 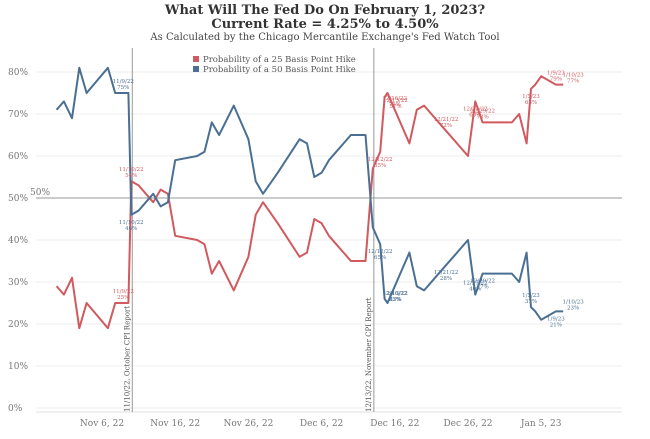 What do you see at coordinates (556, 80) in the screenshot?
I see `data-label-value: 79%` at bounding box center [556, 80].